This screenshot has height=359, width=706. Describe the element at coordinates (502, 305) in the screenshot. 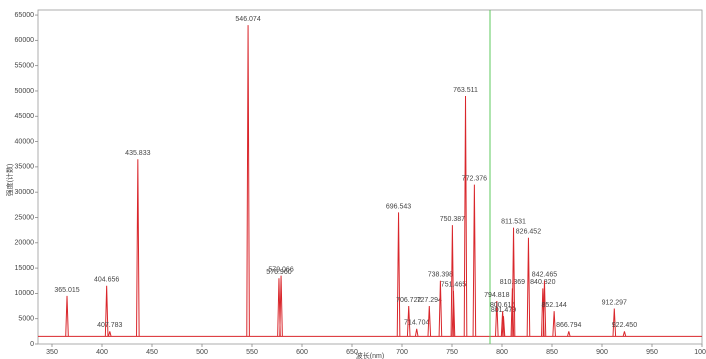

I see `peak-label: 800.616` at that location.